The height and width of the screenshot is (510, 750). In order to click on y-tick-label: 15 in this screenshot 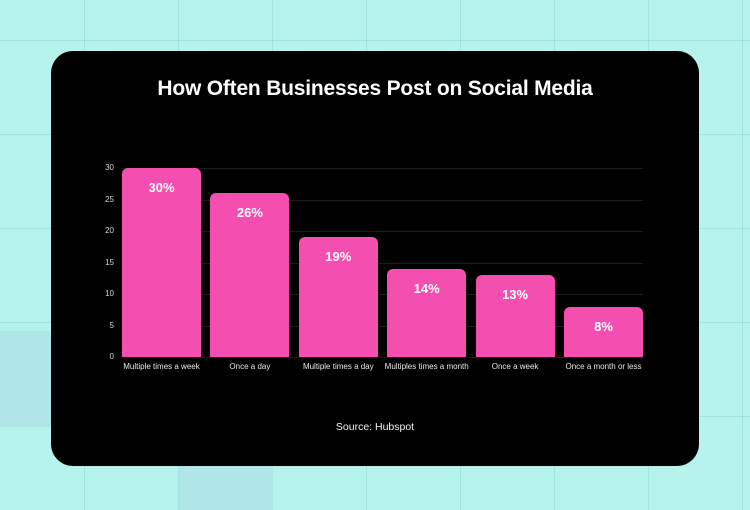, I will do `click(109, 262)`.